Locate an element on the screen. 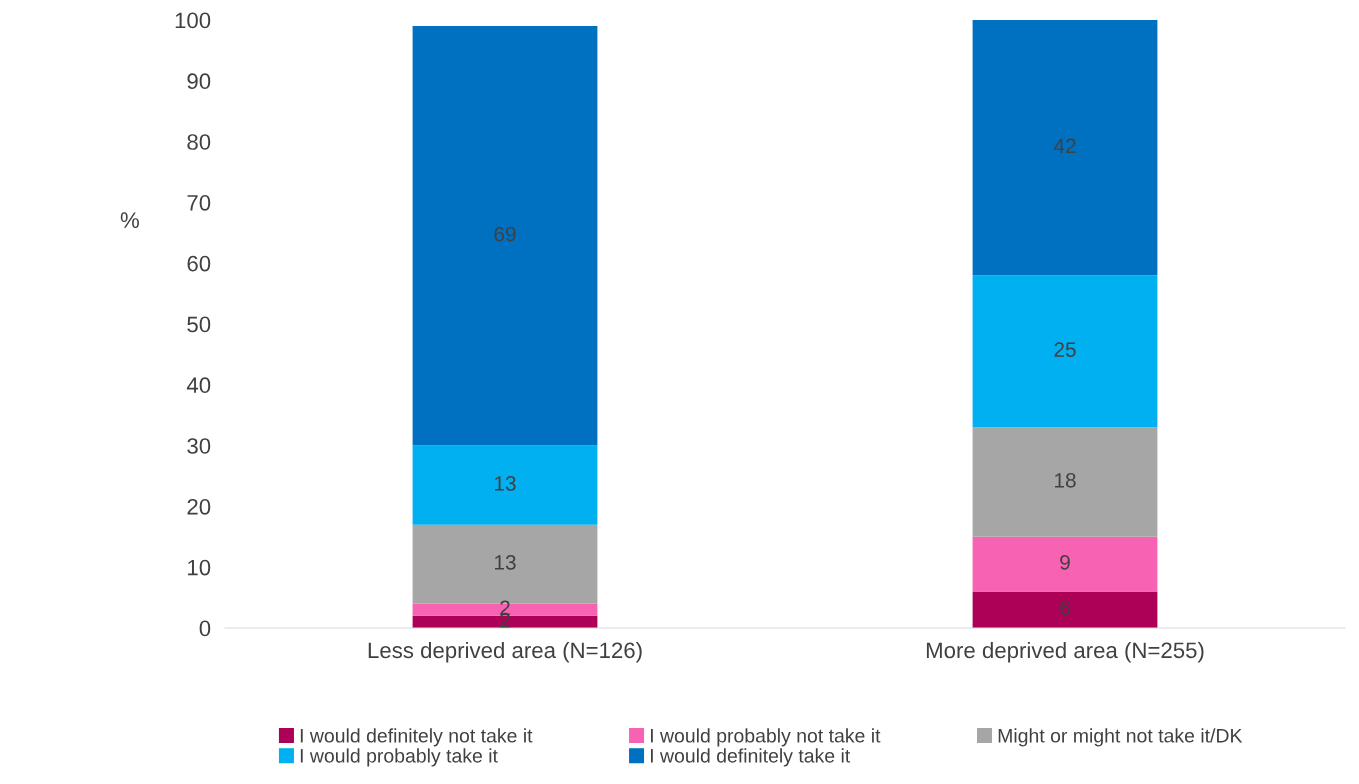  data-label: 42 is located at coordinates (1064, 146).